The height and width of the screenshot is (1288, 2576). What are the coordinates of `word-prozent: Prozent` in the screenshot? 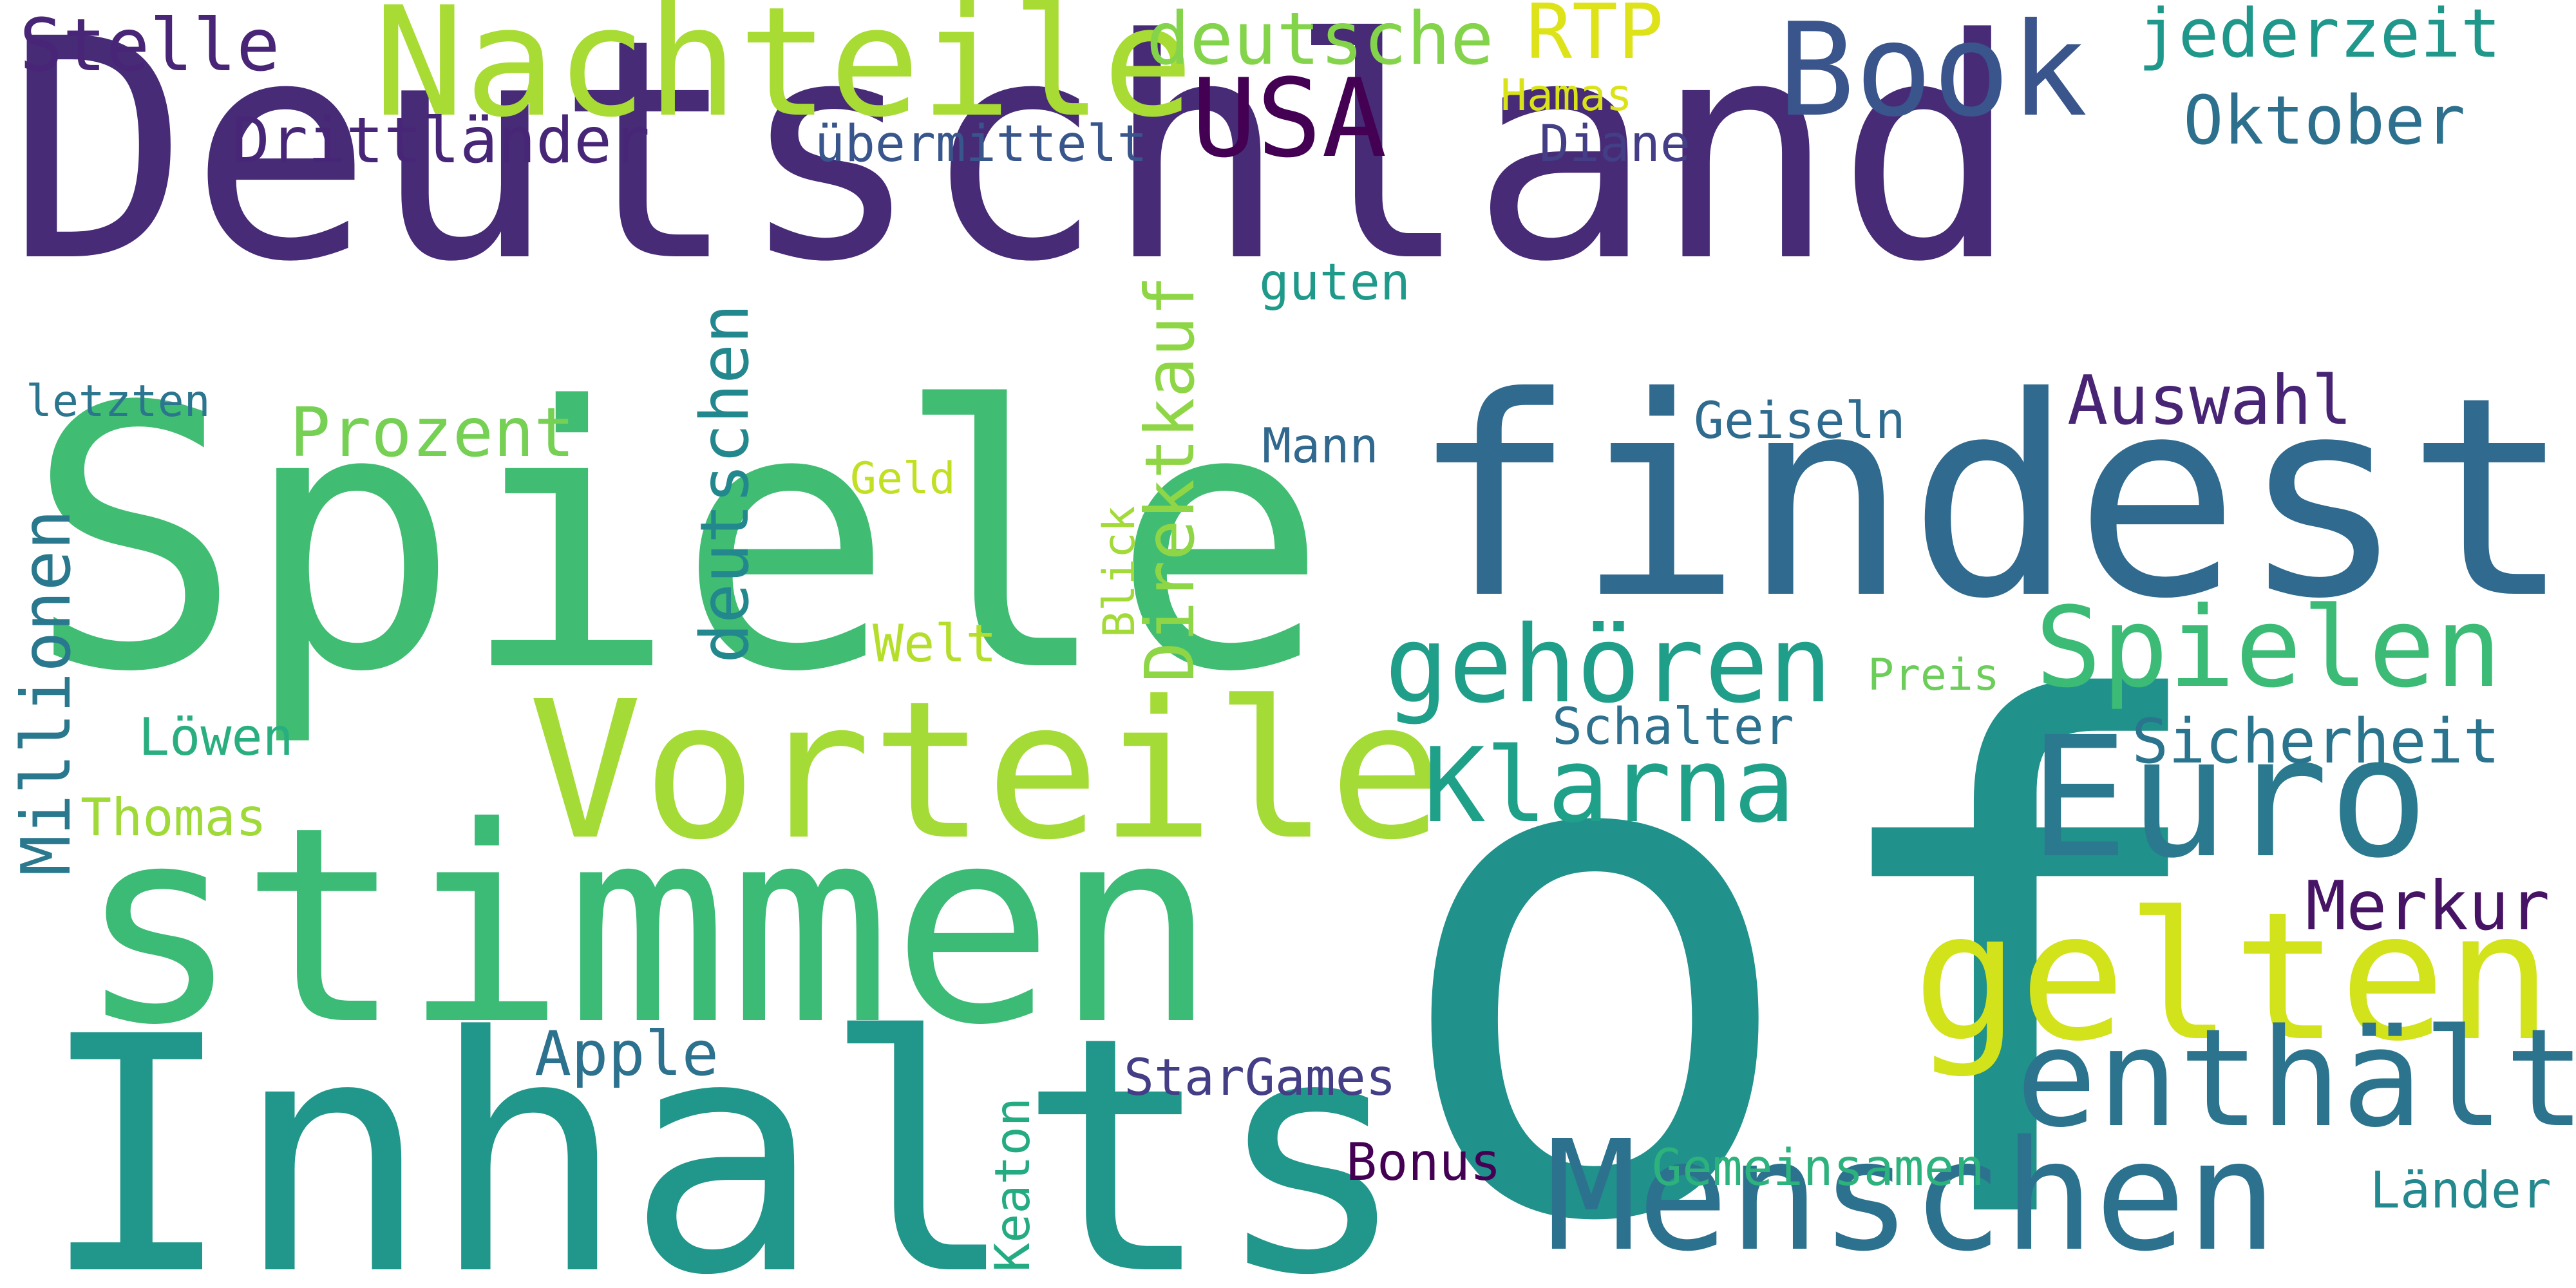 It's located at (432, 432).